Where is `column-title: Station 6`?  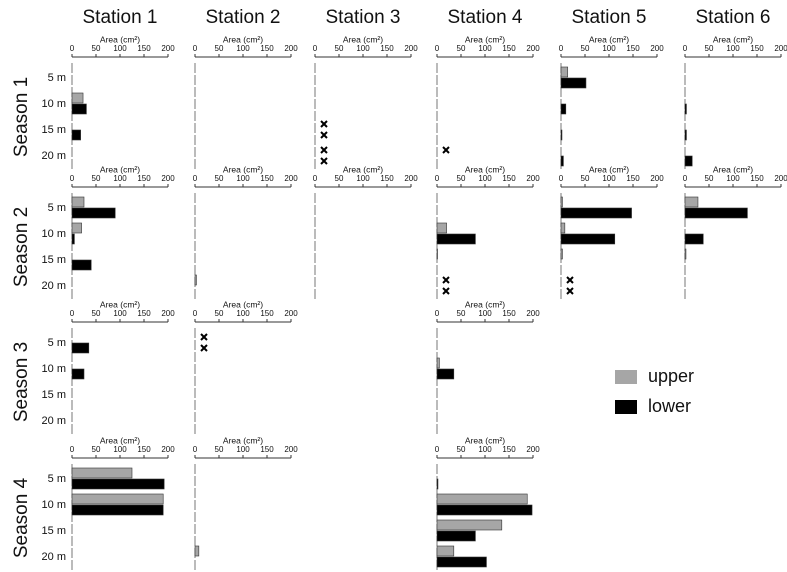 column-title: Station 6 is located at coordinates (733, 17).